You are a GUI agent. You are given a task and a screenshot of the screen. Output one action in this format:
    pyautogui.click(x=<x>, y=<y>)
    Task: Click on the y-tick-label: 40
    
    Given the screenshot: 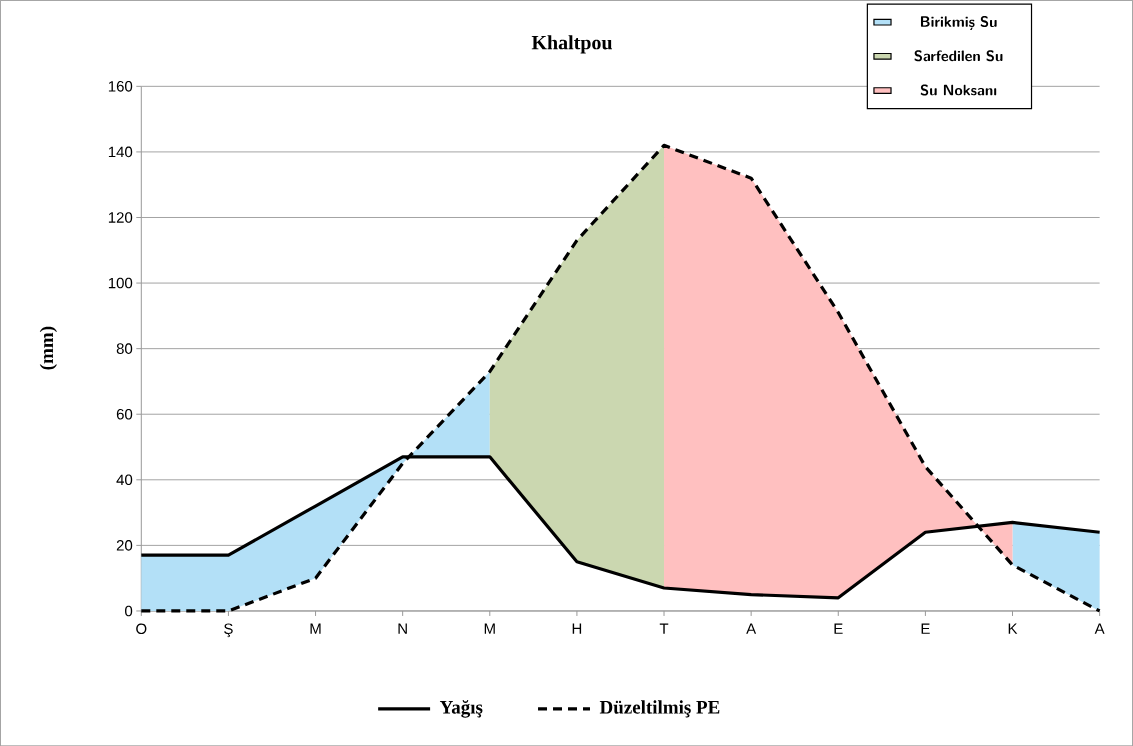 What is the action you would take?
    pyautogui.click(x=124, y=479)
    